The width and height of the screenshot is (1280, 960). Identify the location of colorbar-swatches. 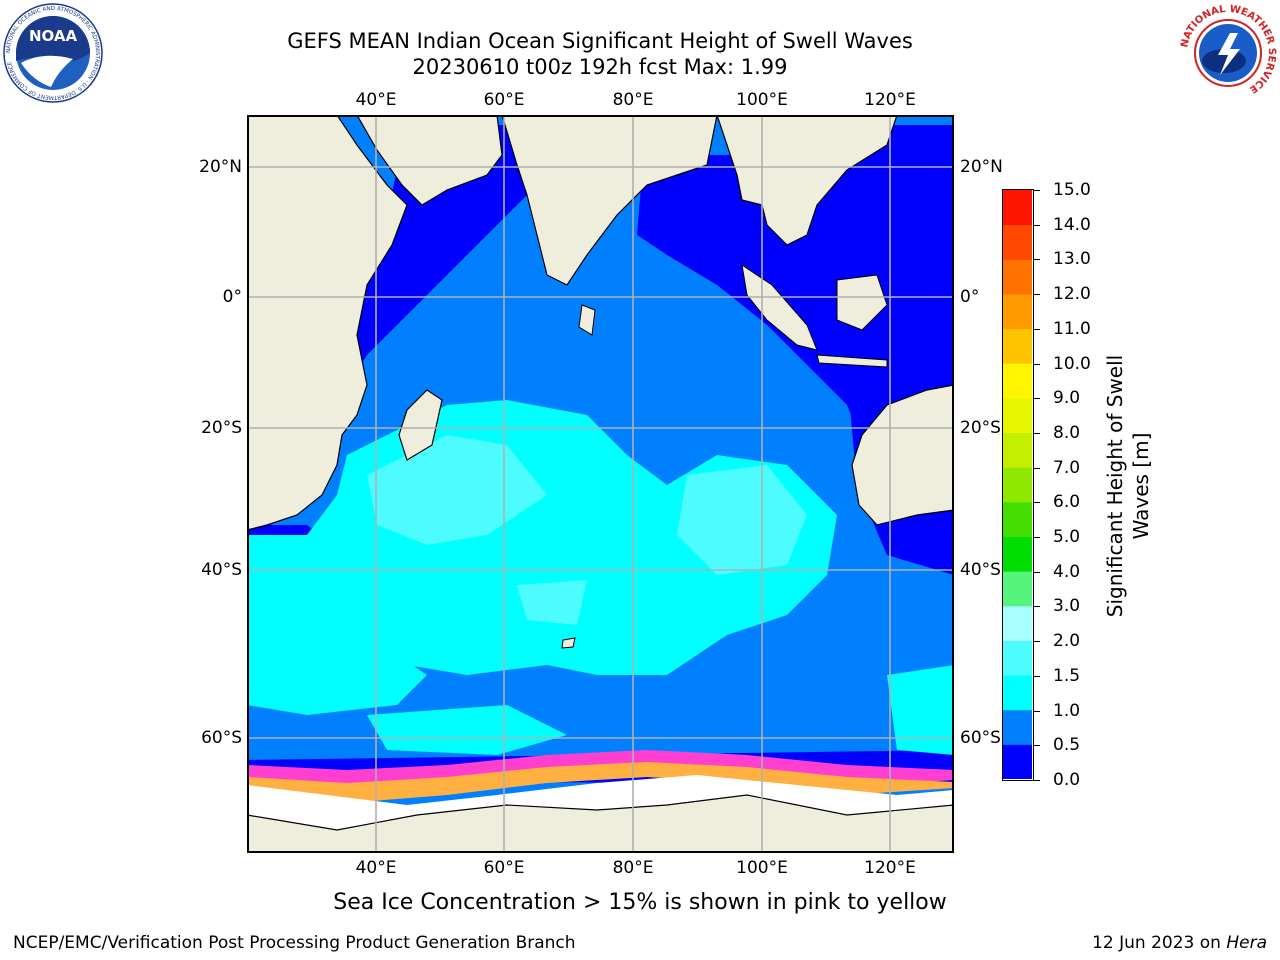
(1017, 484).